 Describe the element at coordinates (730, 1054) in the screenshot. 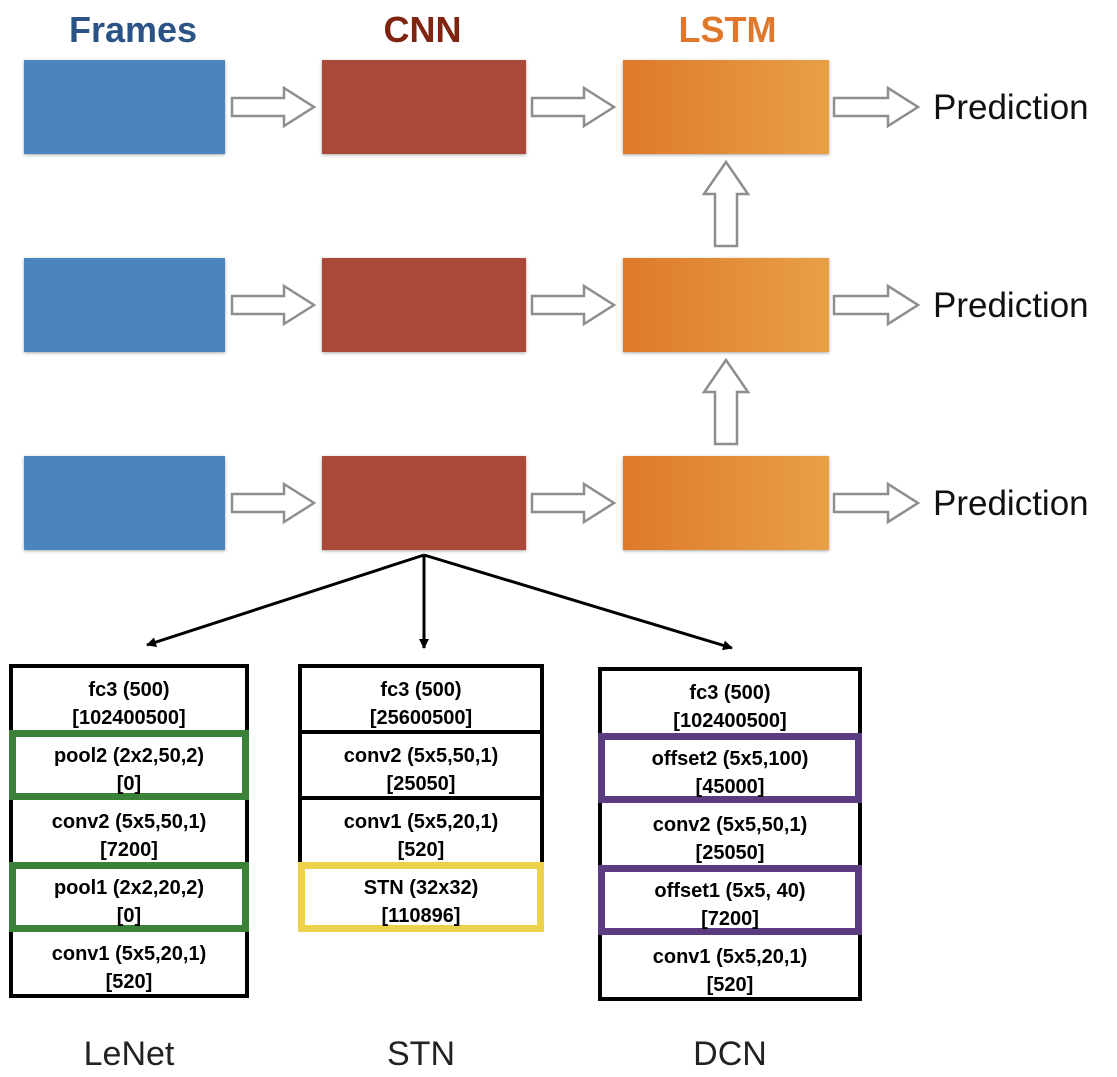

I see `dcn-label: DCN` at that location.